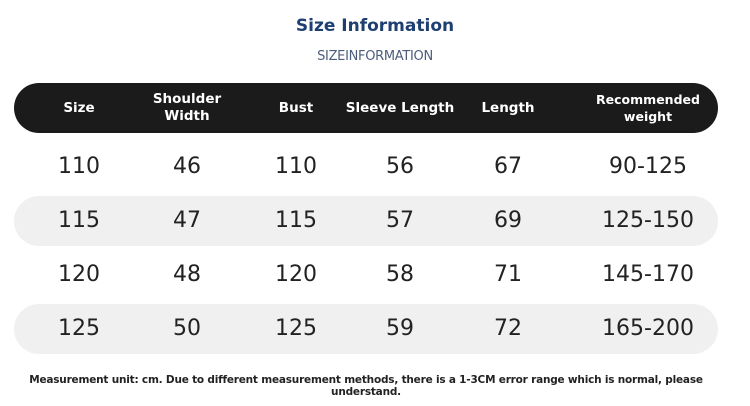  What do you see at coordinates (187, 220) in the screenshot?
I see `table-cell: 47` at bounding box center [187, 220].